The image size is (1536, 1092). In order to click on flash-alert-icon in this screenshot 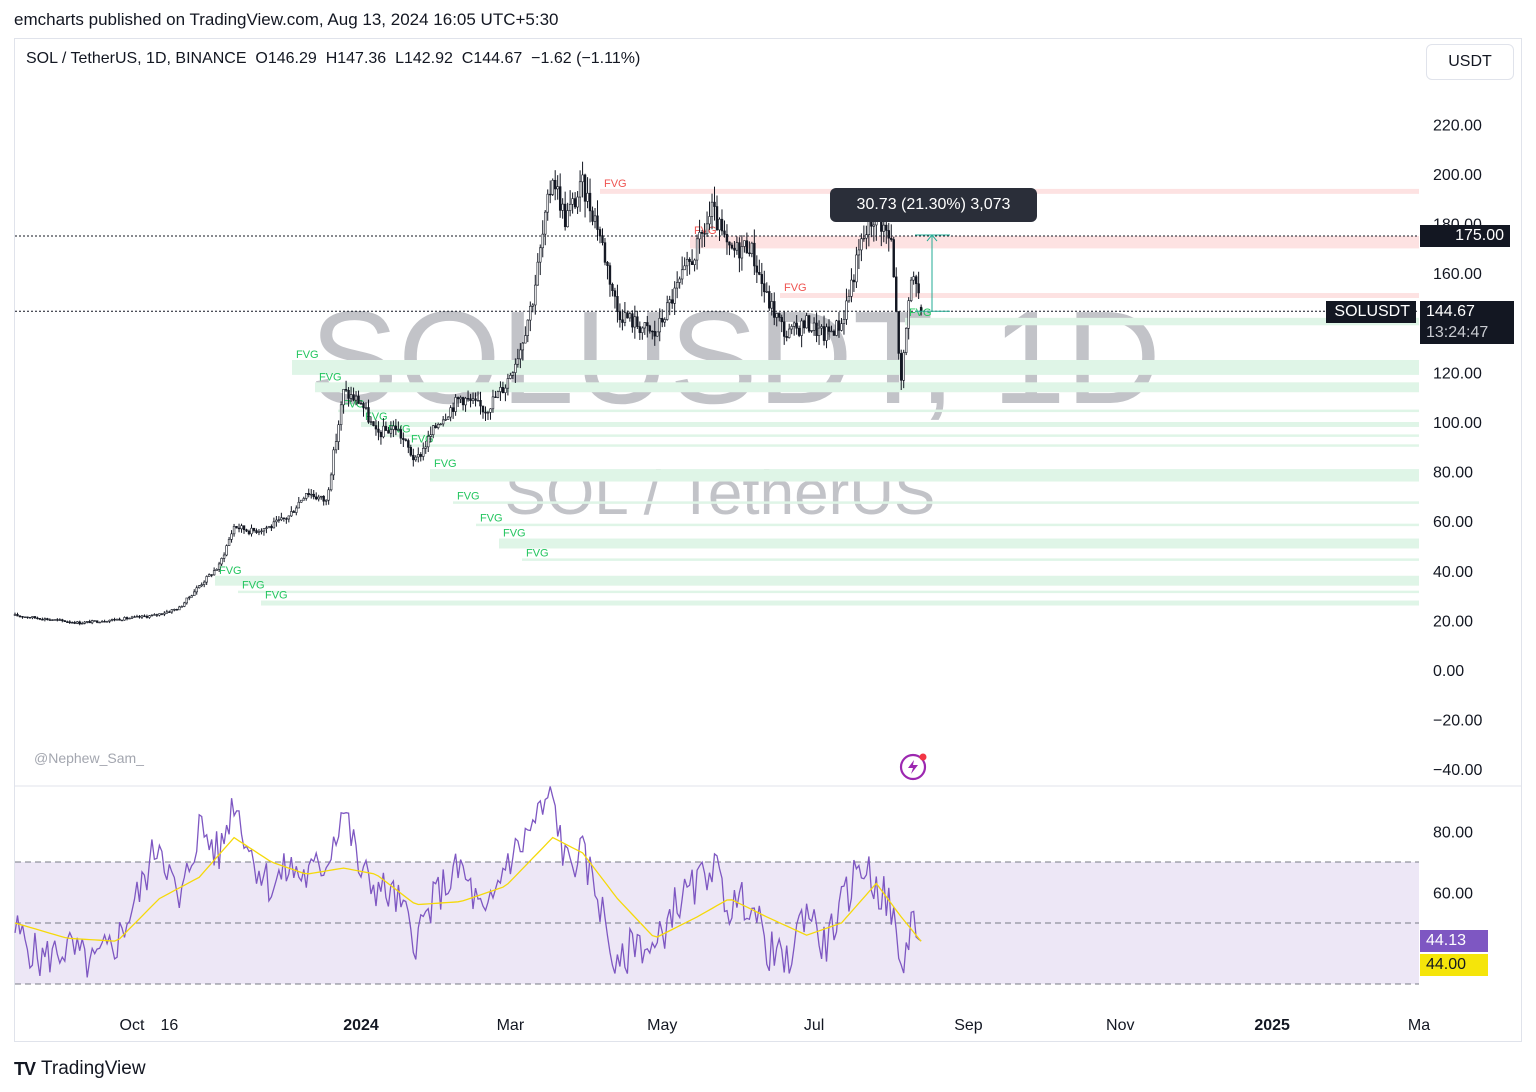, I will do `click(913, 767)`.